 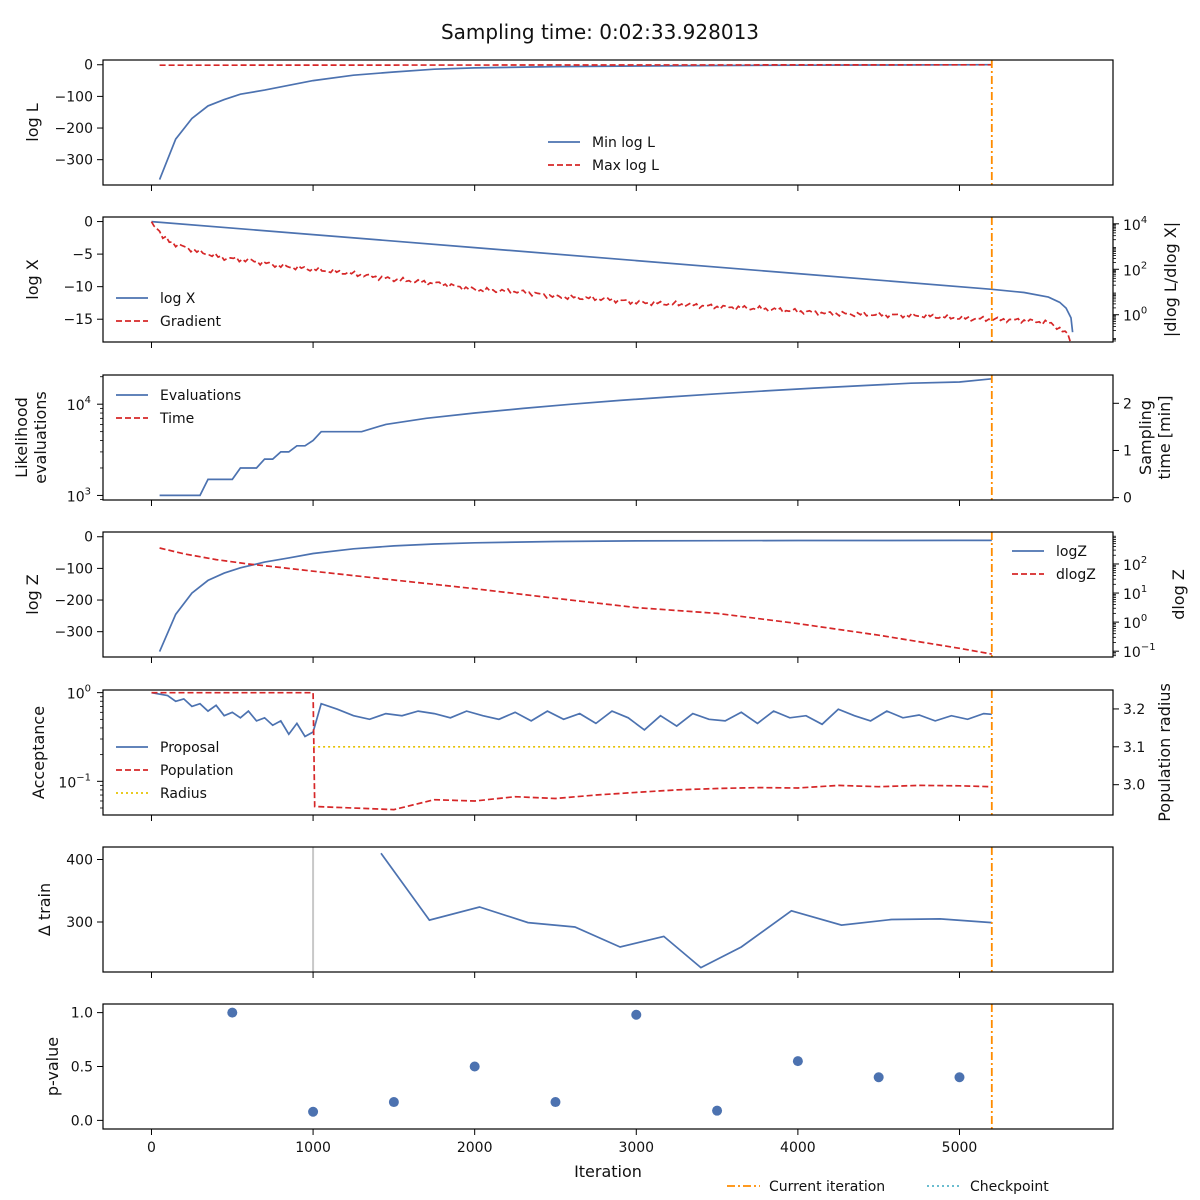 I want to click on y-tick-label: 10⁻¹, so click(x=74, y=781).